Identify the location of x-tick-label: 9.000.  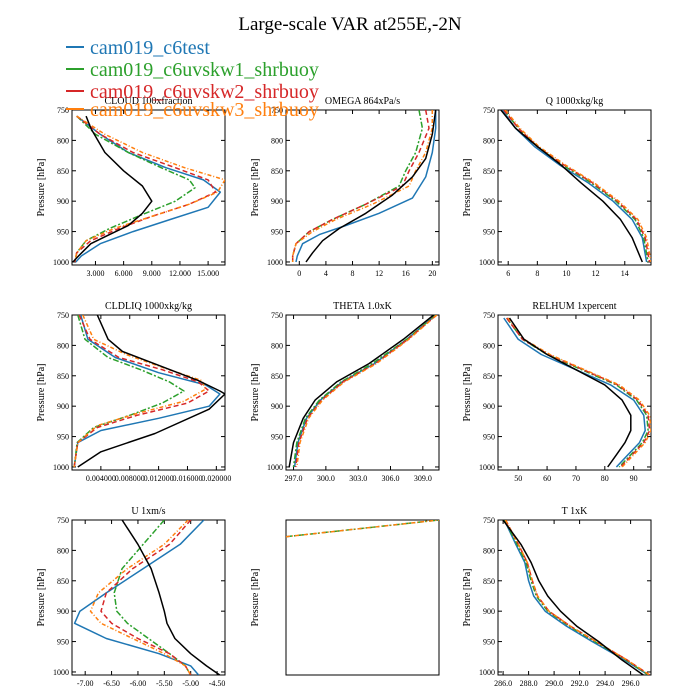
(152, 273).